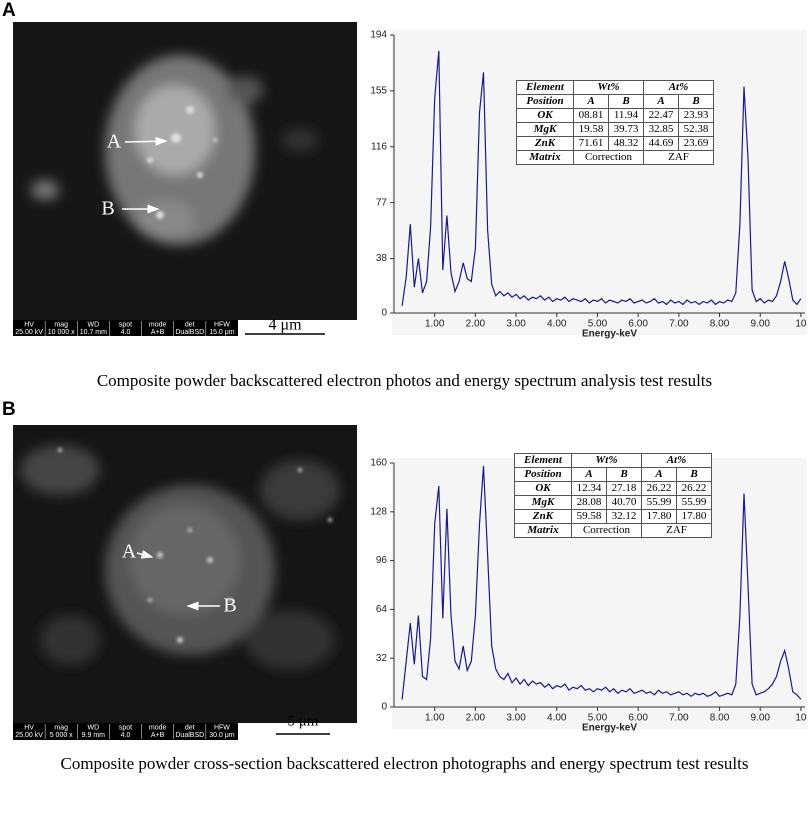 The height and width of the screenshot is (839, 809). Describe the element at coordinates (601, 582) in the screenshot. I see `spectrum-line` at that location.